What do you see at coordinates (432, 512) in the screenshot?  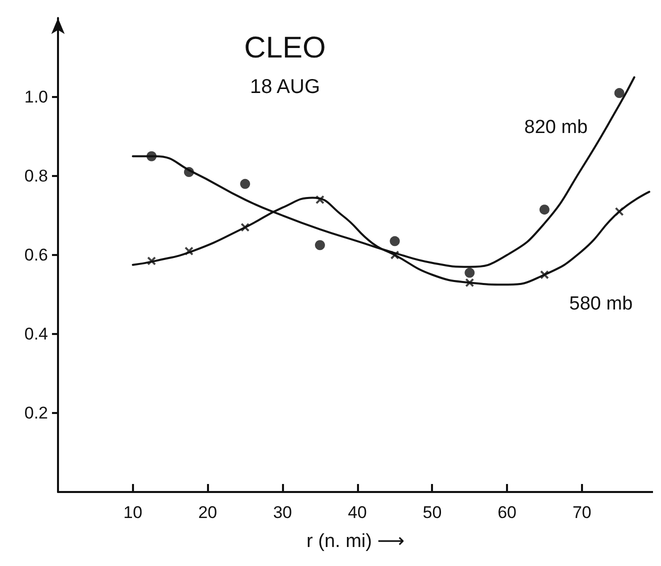 I see `x-tick-label: 50` at bounding box center [432, 512].